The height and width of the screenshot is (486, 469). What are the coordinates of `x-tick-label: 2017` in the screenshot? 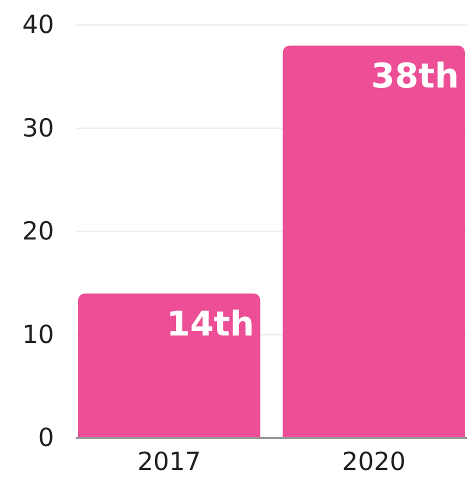 It's located at (169, 461).